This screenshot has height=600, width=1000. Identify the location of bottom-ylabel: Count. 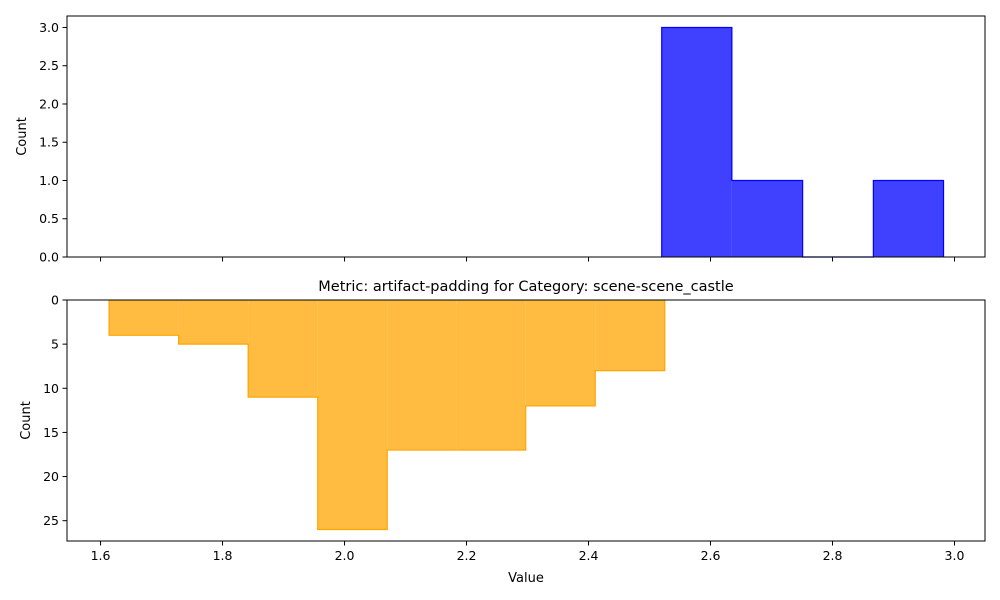
(26, 420).